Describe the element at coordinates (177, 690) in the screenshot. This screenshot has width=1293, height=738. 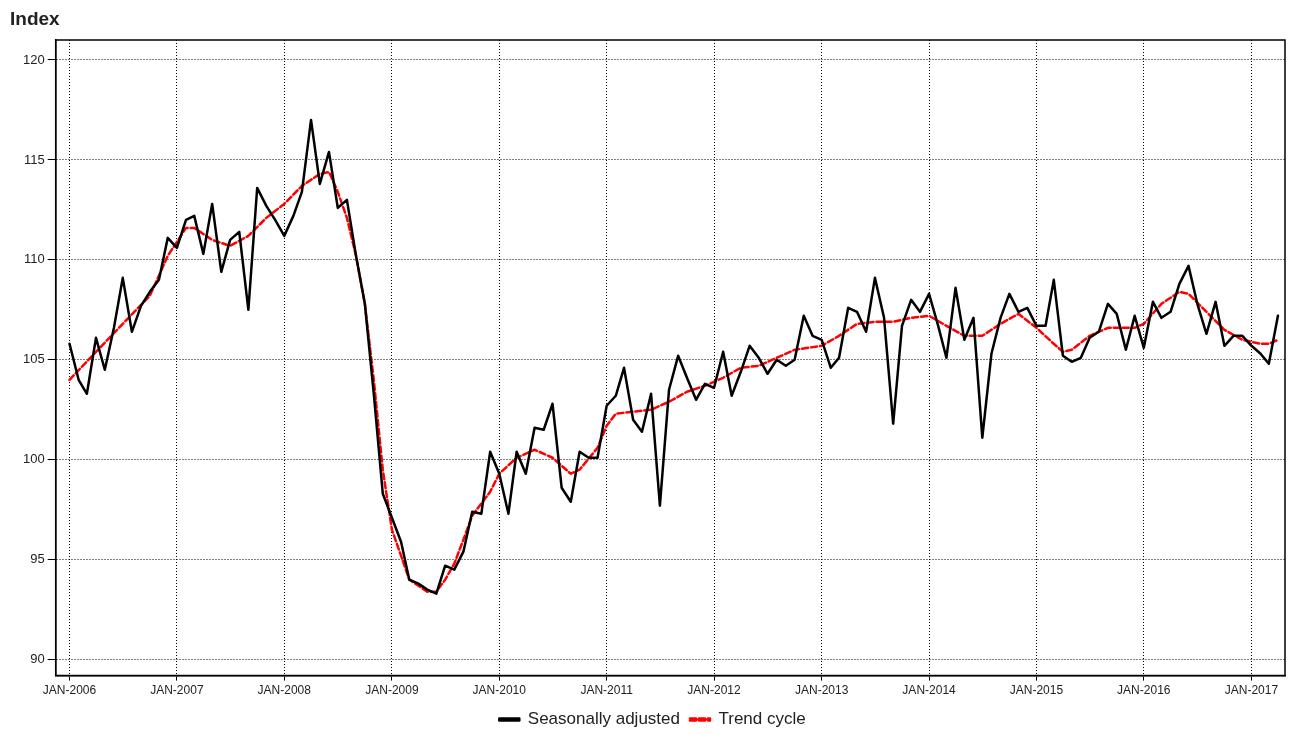
I see `x-tick-label: JAN-2007` at that location.